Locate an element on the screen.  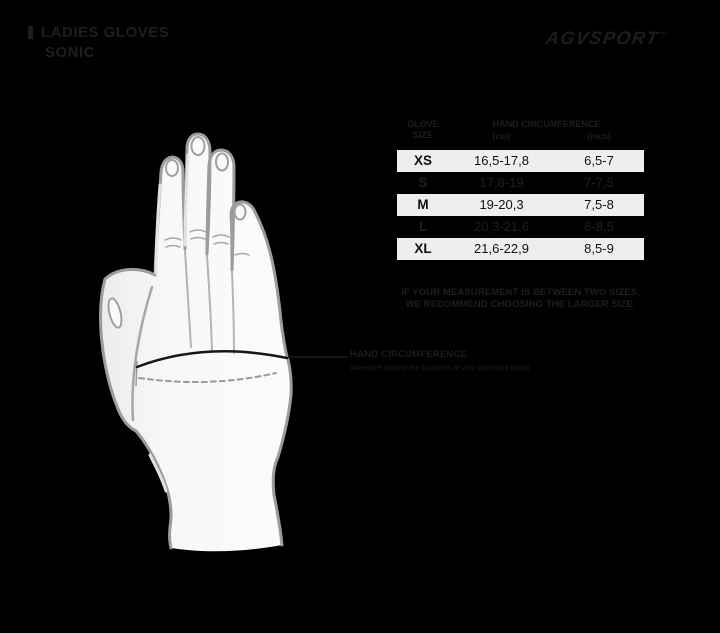
middle-fingernail is located at coordinates (198, 146).